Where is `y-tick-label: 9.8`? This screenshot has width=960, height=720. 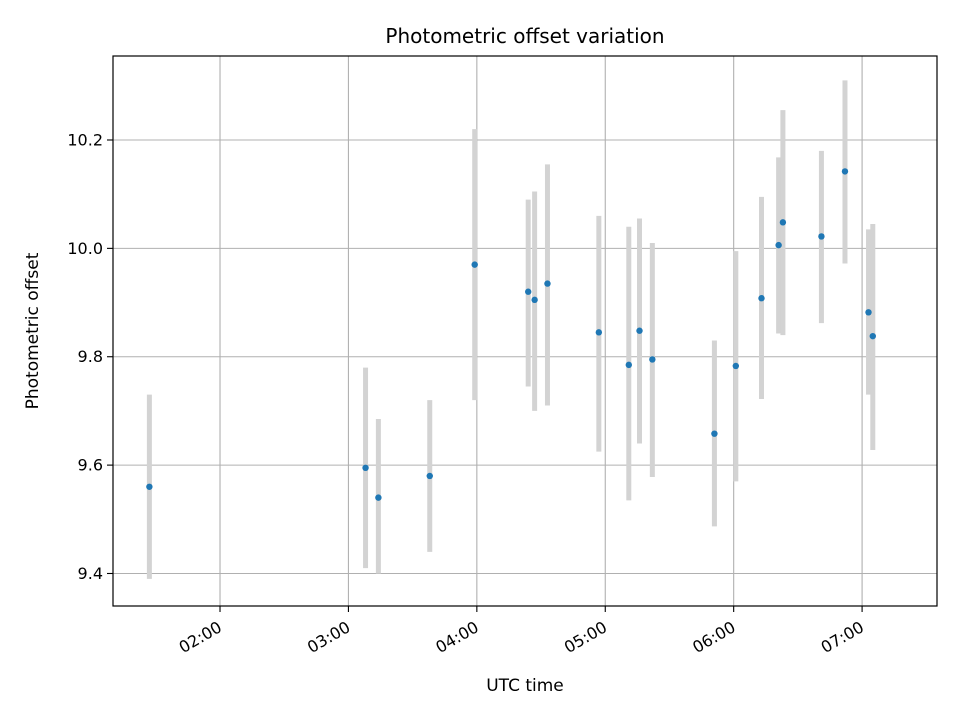 y-tick-label: 9.8 is located at coordinates (90, 356).